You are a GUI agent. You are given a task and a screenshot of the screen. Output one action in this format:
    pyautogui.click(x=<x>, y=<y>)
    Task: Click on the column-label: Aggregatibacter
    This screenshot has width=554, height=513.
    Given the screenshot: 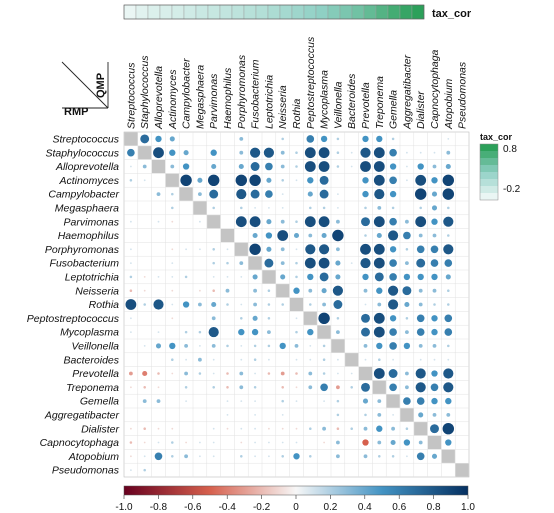 What is the action you would take?
    pyautogui.click(x=407, y=92)
    